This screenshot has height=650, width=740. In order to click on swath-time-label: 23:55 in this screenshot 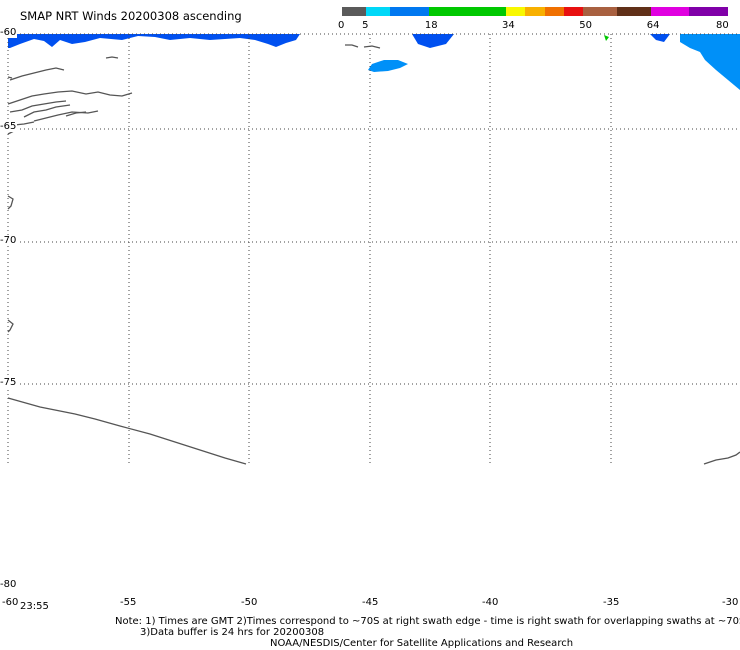, I will do `click(34, 606)`.